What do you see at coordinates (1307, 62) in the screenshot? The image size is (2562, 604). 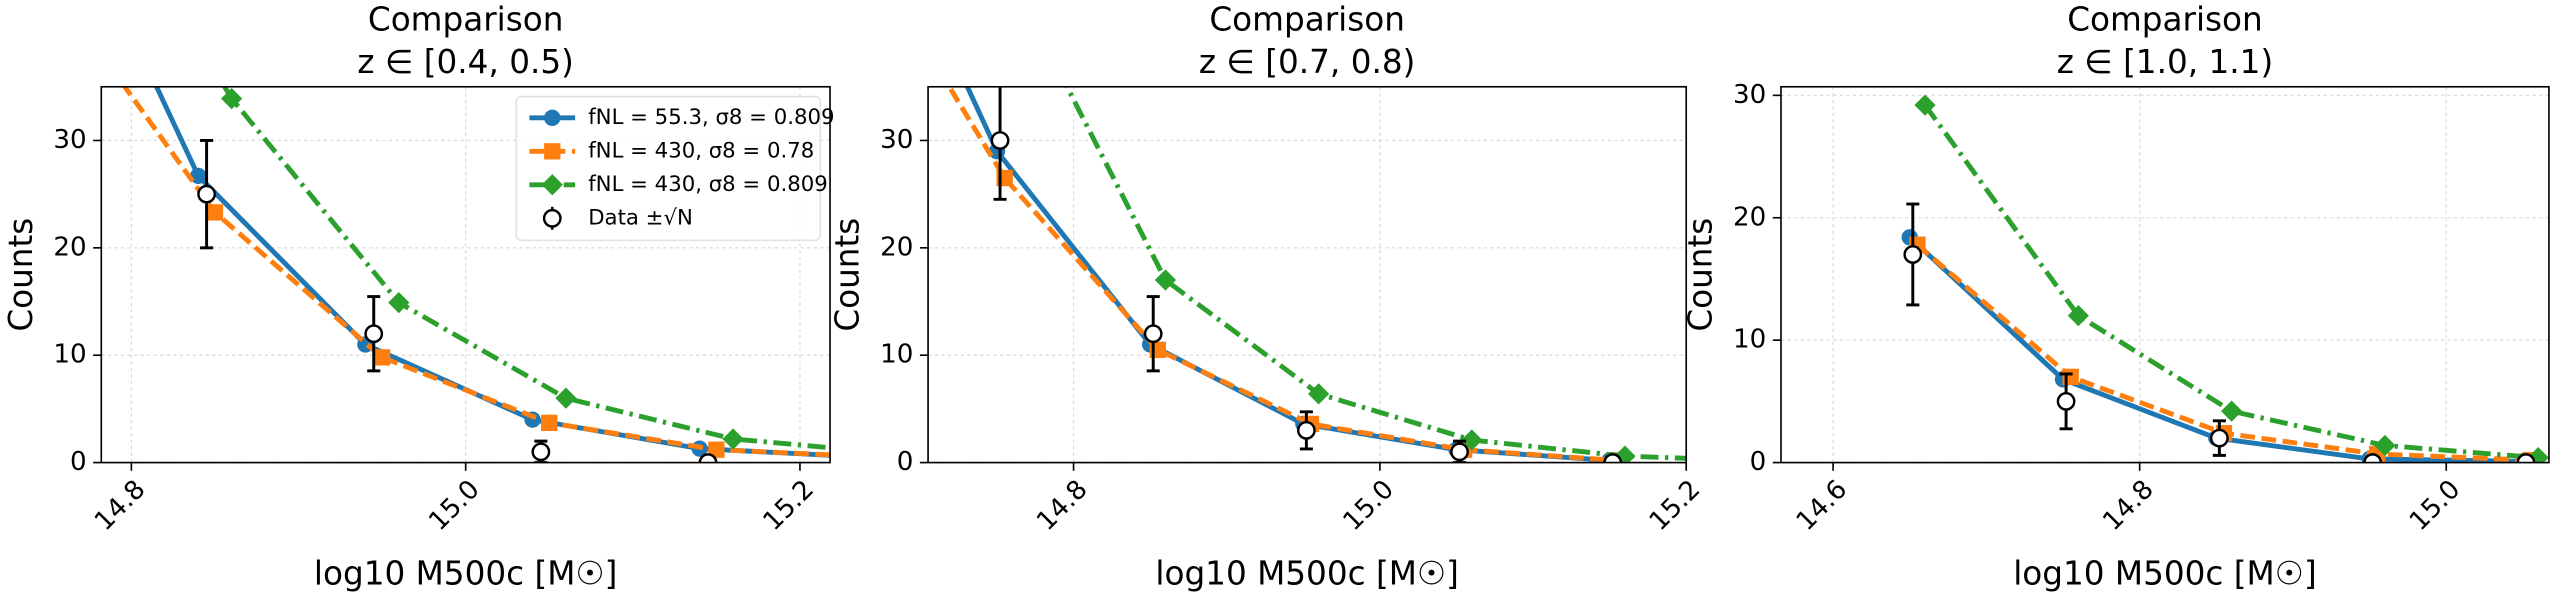 I see `chart-subtitle: z ∈ [0.7, 0.8)` at bounding box center [1307, 62].